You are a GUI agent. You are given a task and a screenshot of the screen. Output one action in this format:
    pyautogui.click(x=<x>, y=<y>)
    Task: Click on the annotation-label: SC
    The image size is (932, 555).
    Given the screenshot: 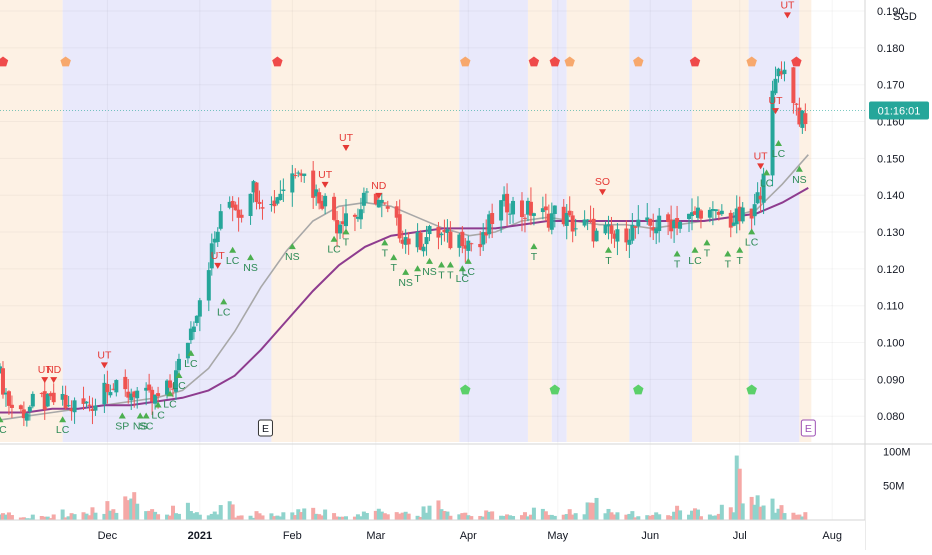 What is the action you would take?
    pyautogui.click(x=146, y=427)
    